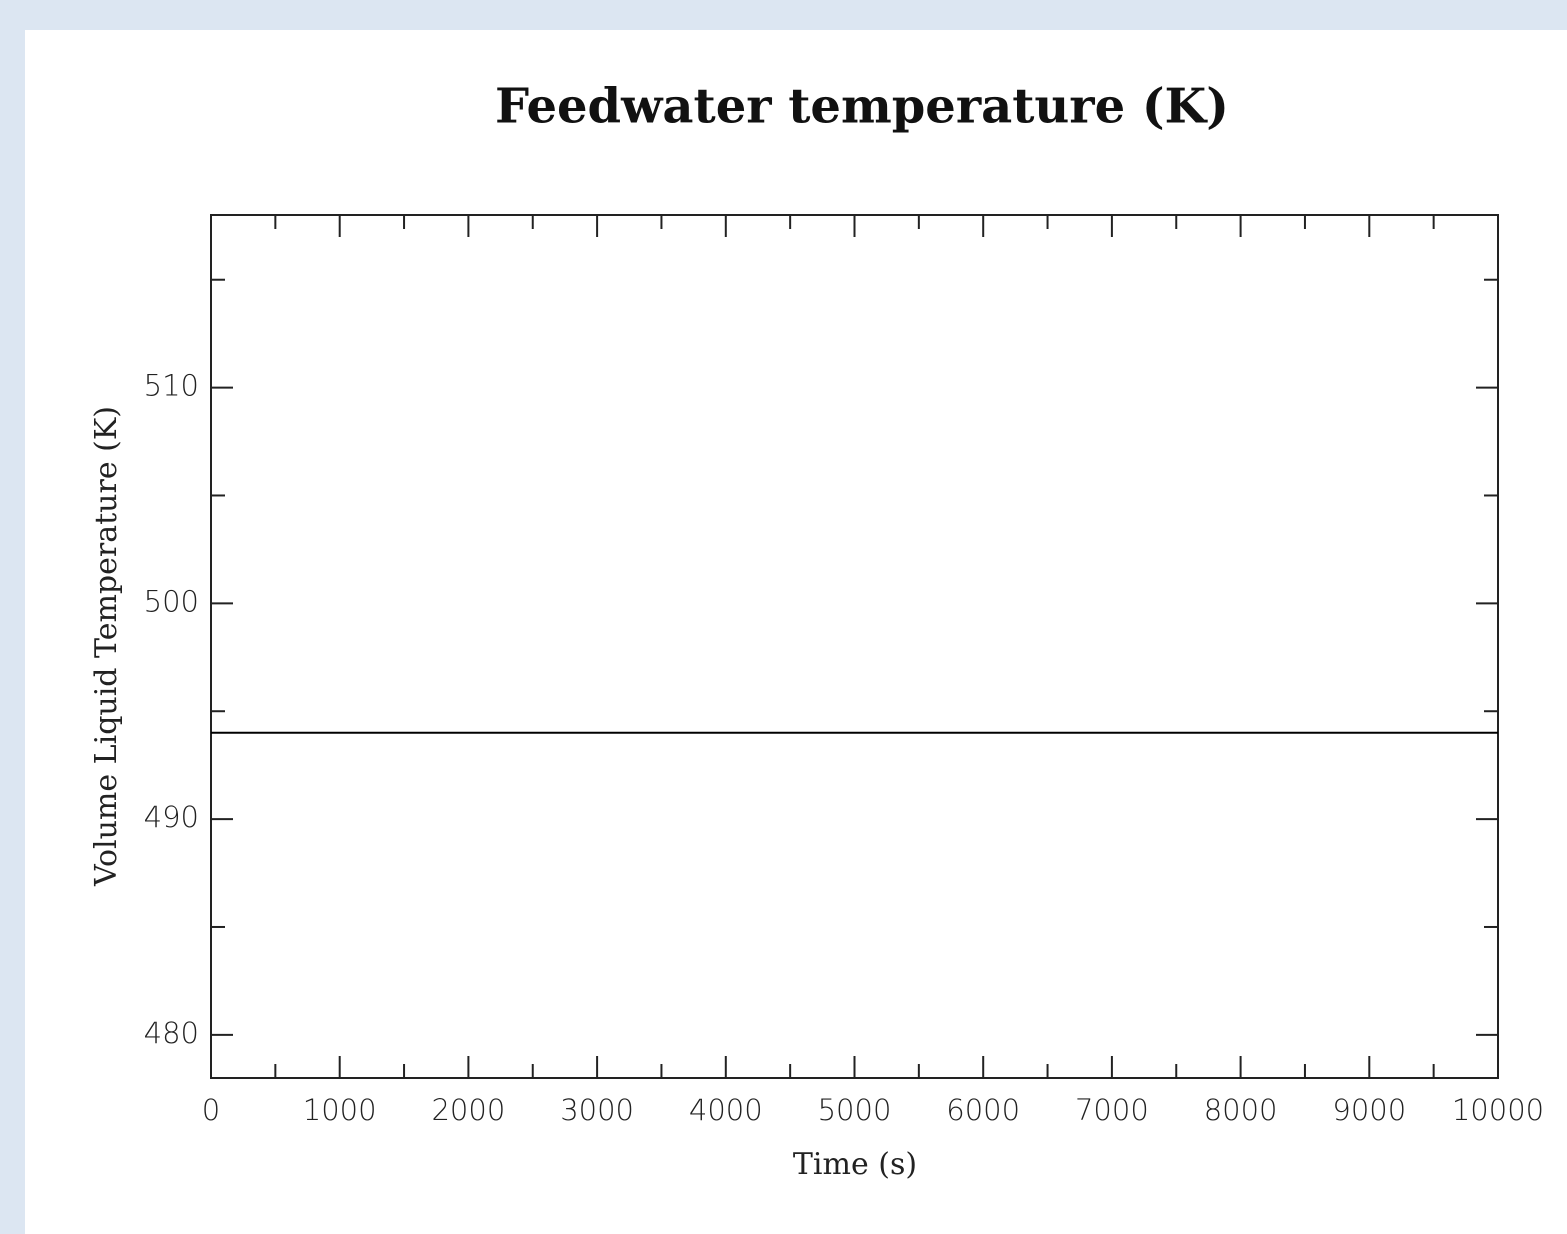 The image size is (1567, 1234). What do you see at coordinates (1112, 1110) in the screenshot?
I see `x-tick-label: 7000` at bounding box center [1112, 1110].